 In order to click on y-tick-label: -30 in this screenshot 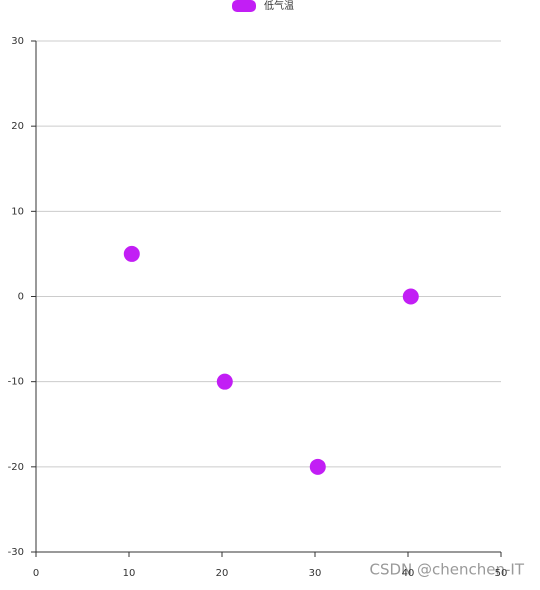, I will do `click(16, 552)`.